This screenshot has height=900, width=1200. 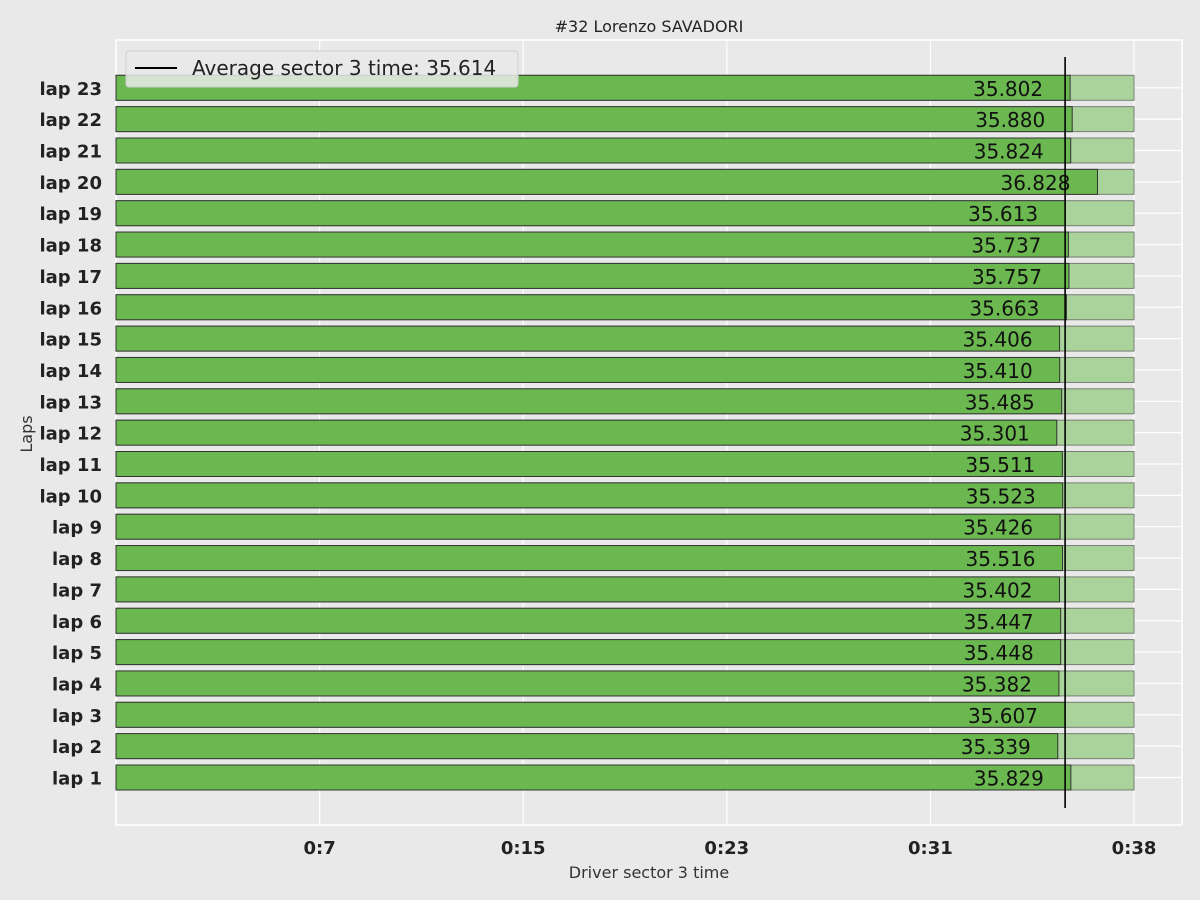 I want to click on bar-value-label: 36.828, so click(x=1035, y=183).